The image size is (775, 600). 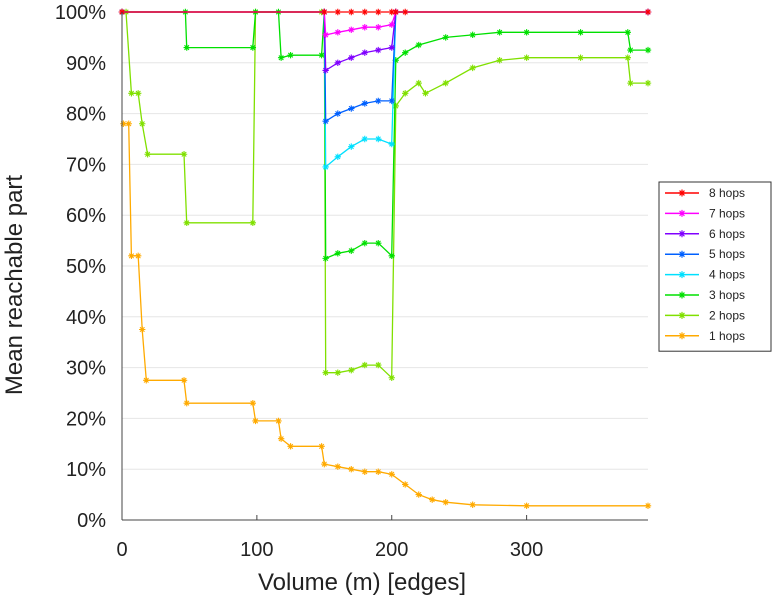 I want to click on y-tick-label: 0%, so click(x=91, y=521).